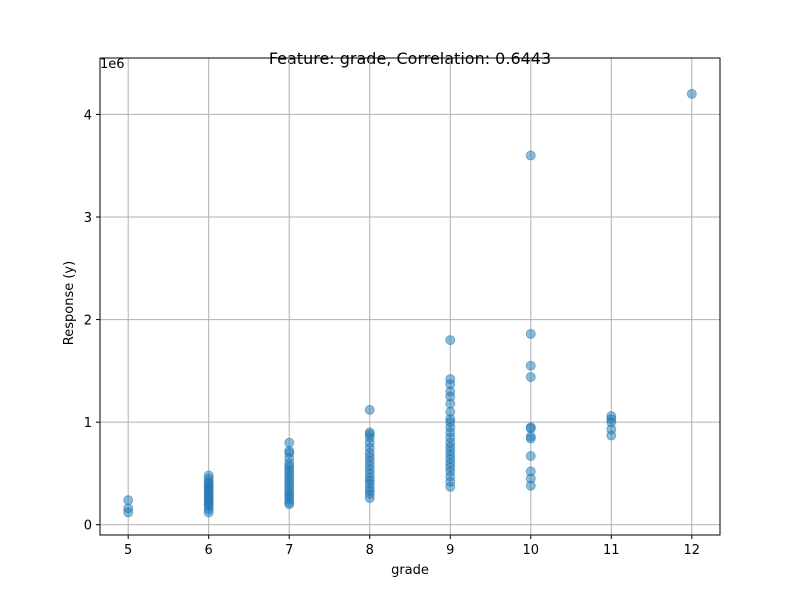 The height and width of the screenshot is (604, 800). What do you see at coordinates (88, 526) in the screenshot?
I see `y-tick-label: 0` at bounding box center [88, 526].